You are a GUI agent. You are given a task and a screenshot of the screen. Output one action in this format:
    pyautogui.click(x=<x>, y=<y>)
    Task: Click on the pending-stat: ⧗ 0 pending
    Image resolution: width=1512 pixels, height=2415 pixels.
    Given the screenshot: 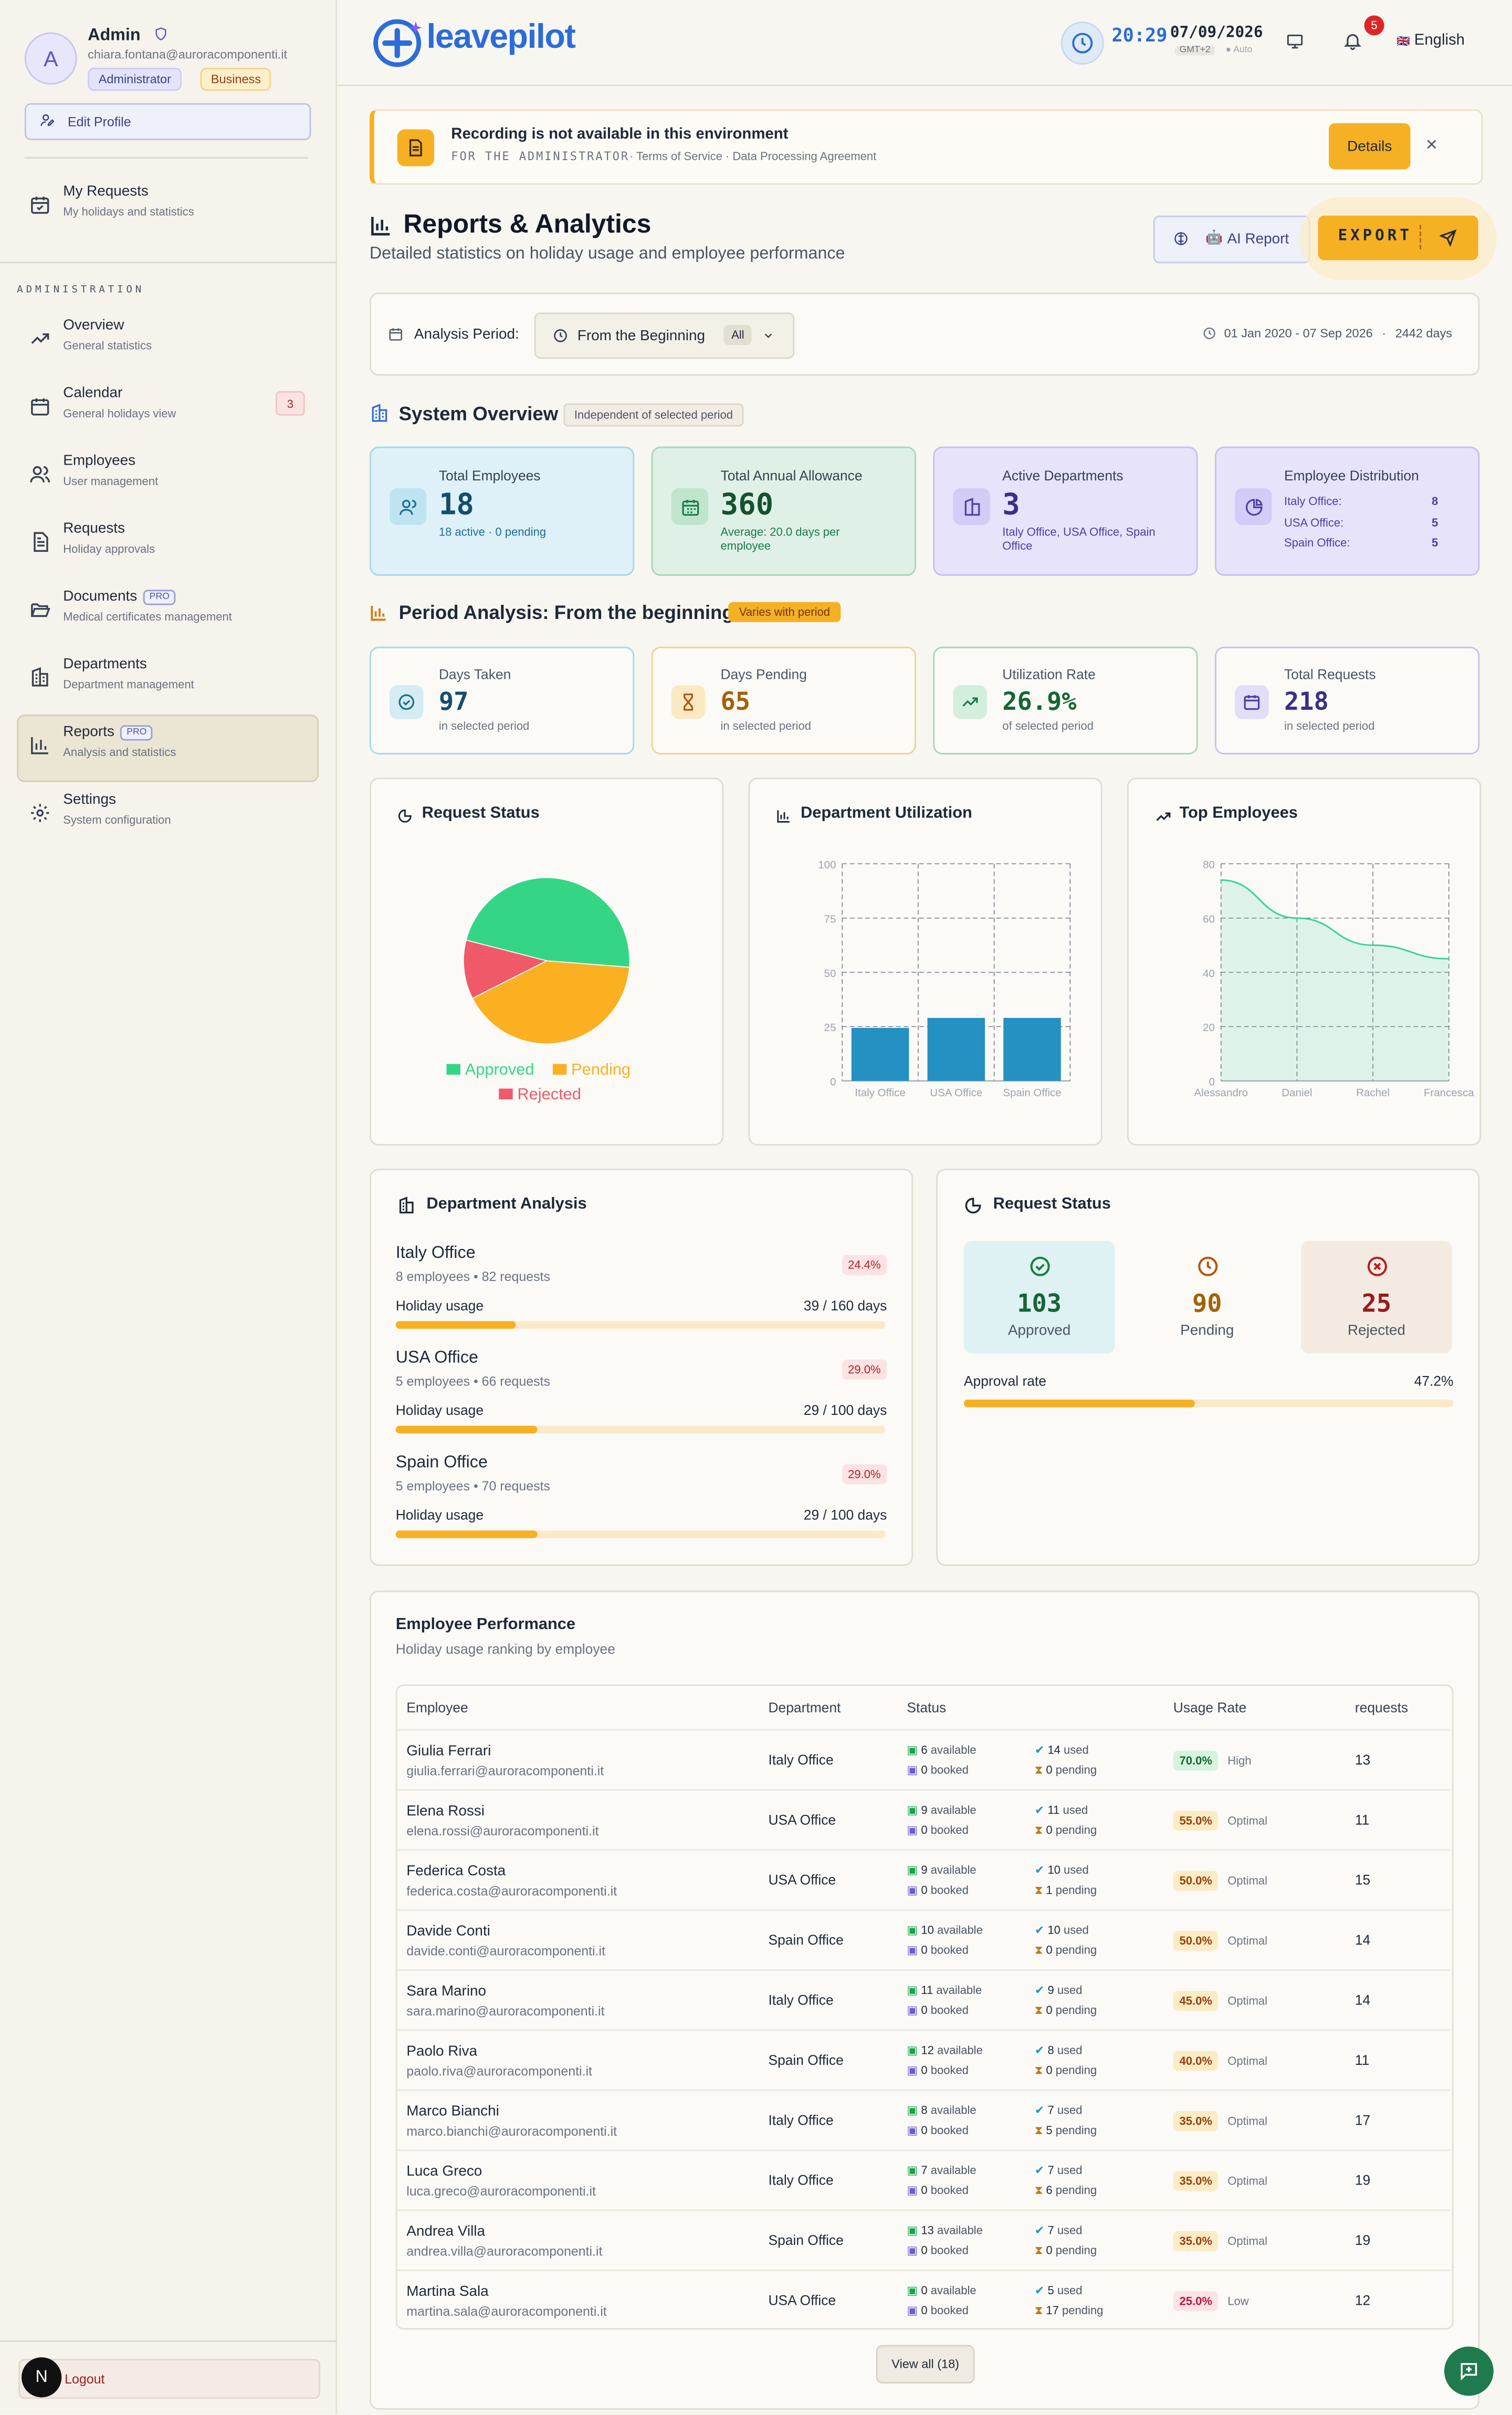 What is the action you would take?
    pyautogui.click(x=1065, y=1770)
    